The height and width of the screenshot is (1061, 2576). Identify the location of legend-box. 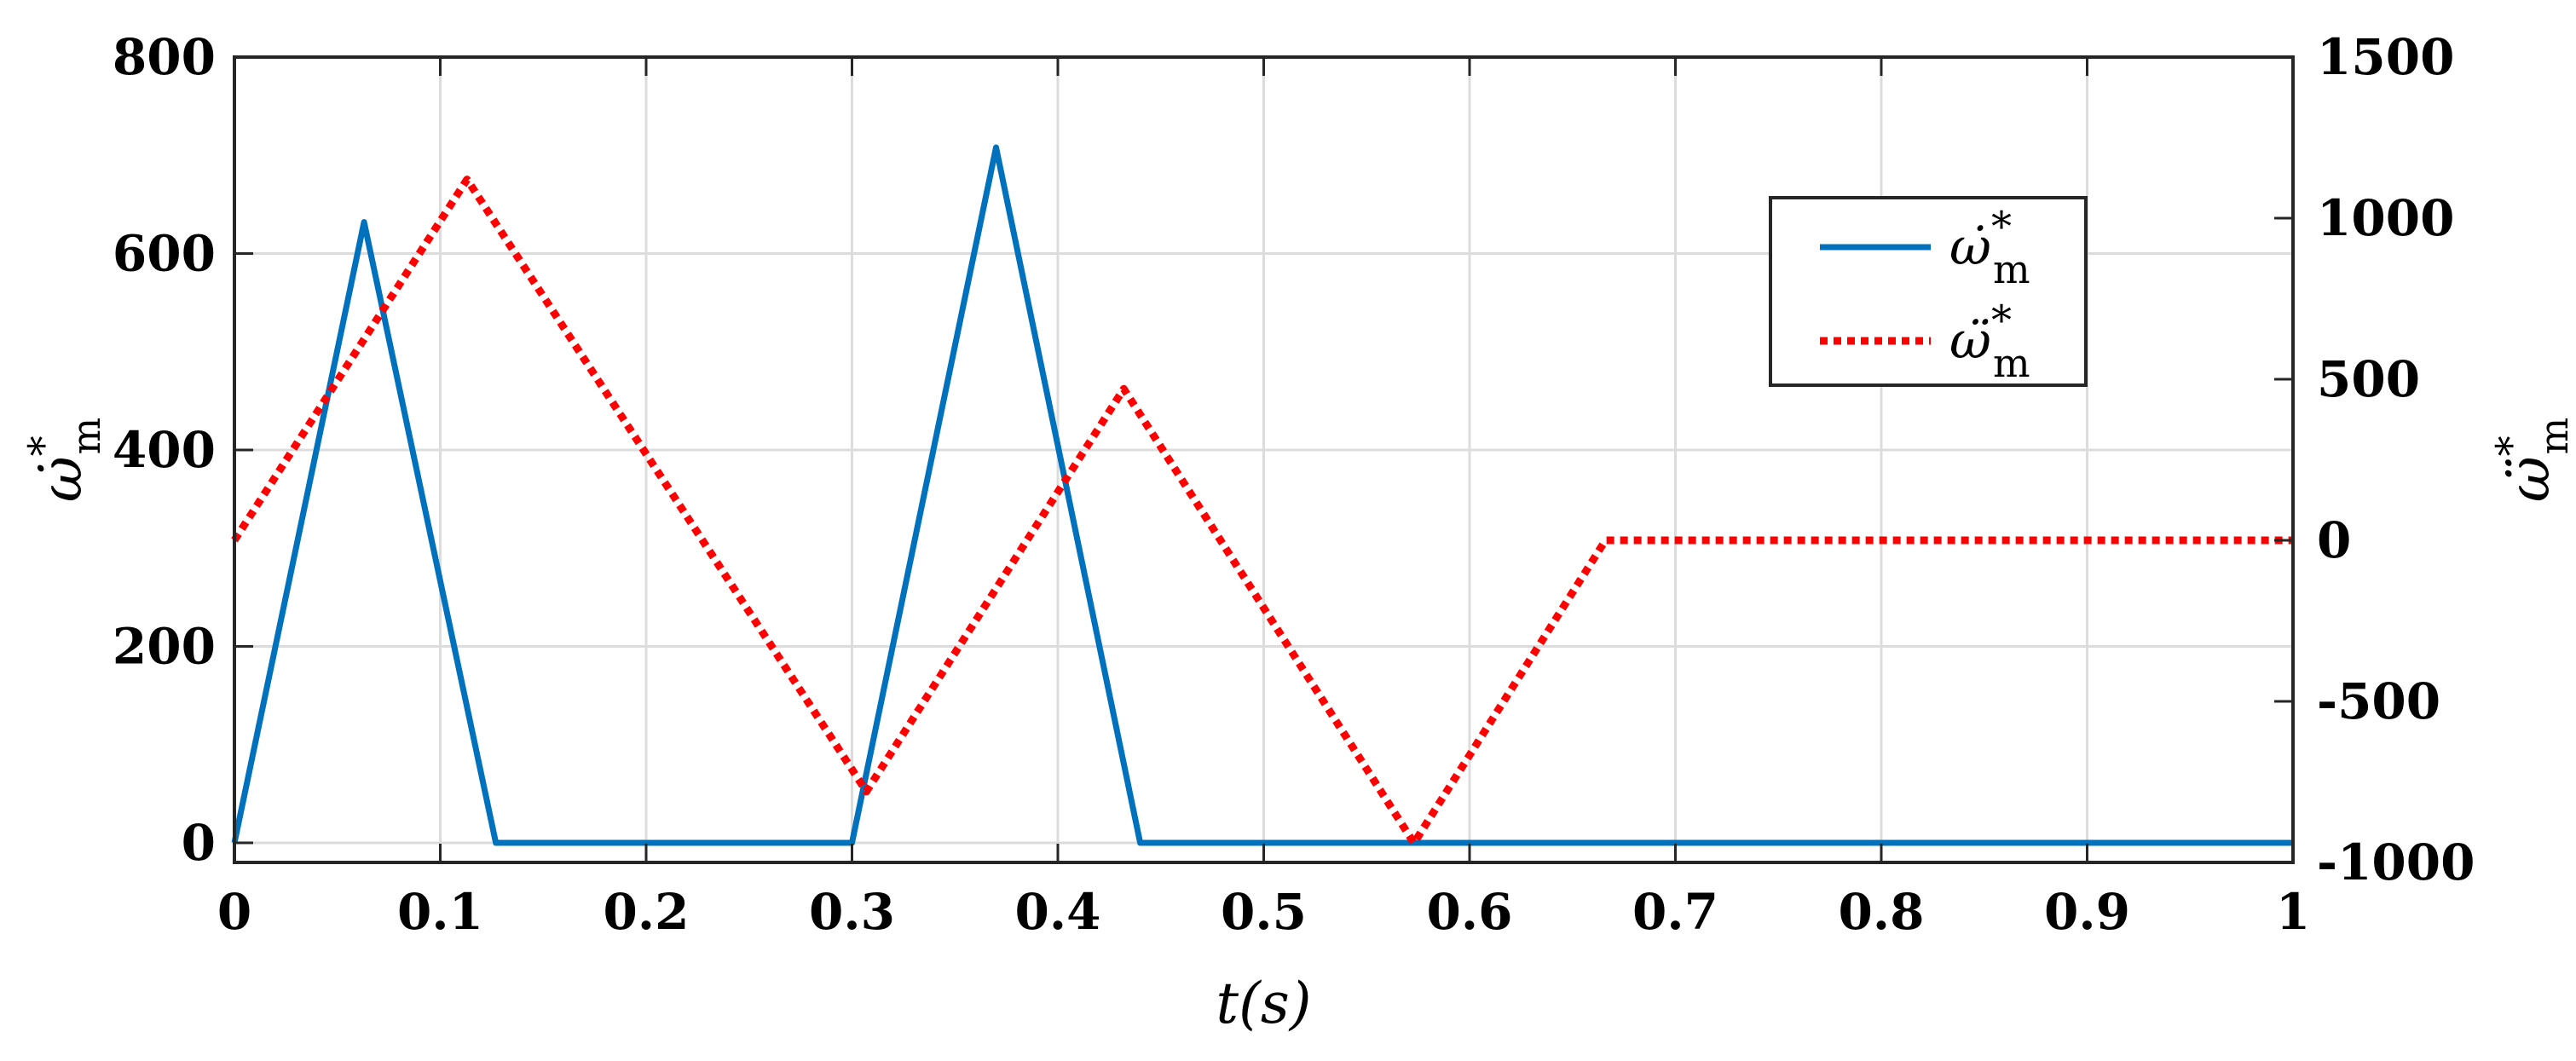
(1928, 291).